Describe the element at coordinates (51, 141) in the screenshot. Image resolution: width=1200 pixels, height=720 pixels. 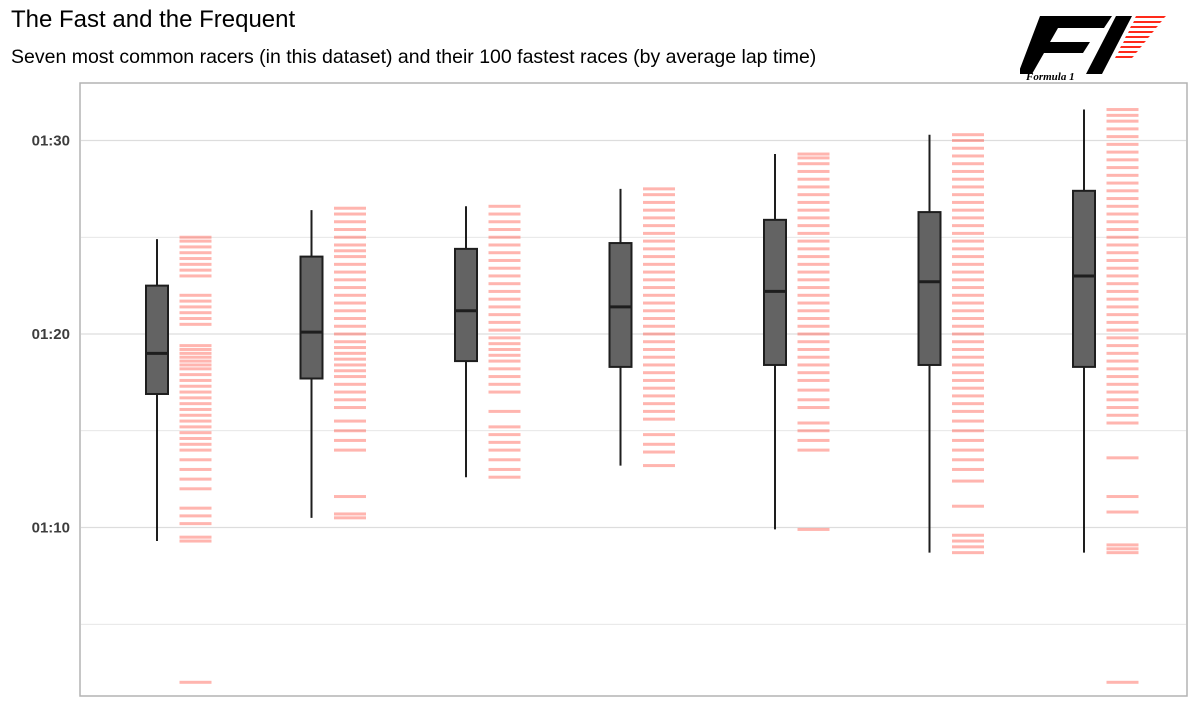
I see `y-tick-label: 01:30` at that location.